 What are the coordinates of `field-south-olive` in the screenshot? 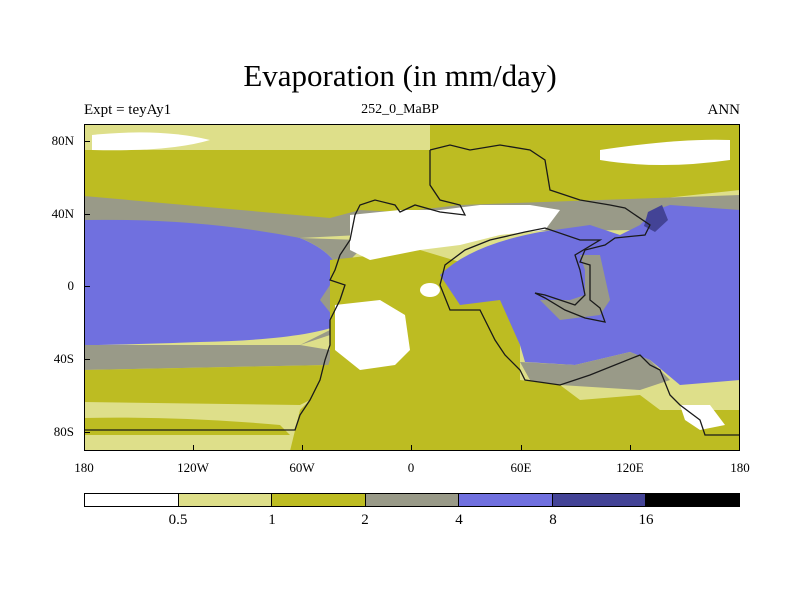 It's located at (207, 385).